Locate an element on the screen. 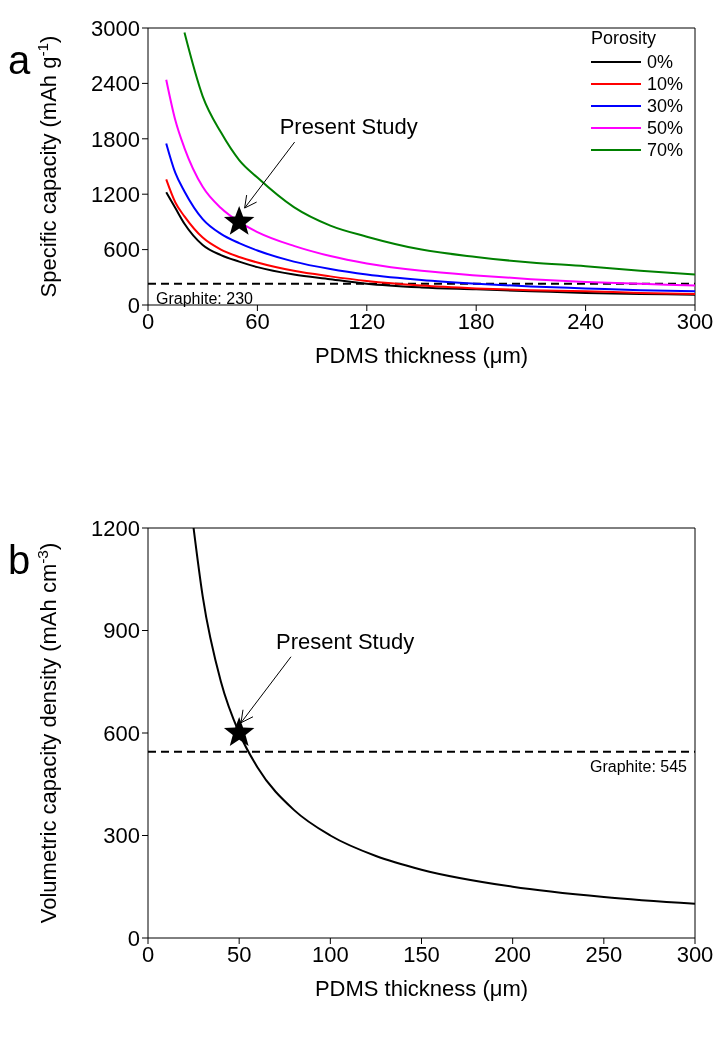  legend-label: 70% is located at coordinates (664, 150).